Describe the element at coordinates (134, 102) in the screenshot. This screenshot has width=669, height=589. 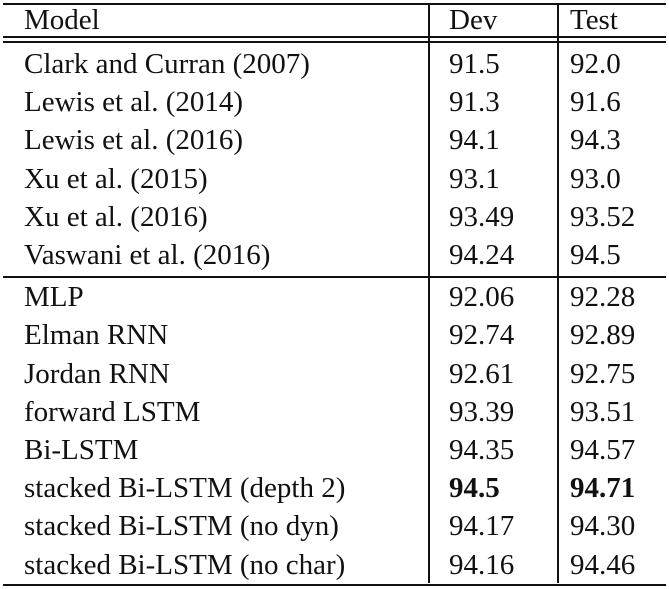
I see `model-cell: Lewis et al. (2014)` at that location.